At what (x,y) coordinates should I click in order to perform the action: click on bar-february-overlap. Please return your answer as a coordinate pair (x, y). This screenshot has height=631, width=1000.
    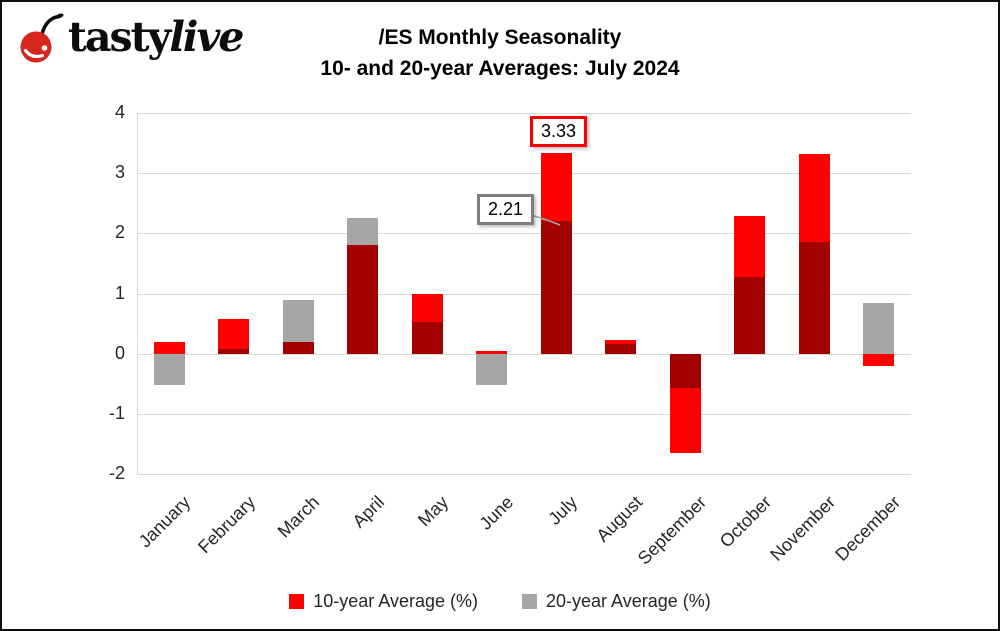
    Looking at the image, I should click on (234, 351).